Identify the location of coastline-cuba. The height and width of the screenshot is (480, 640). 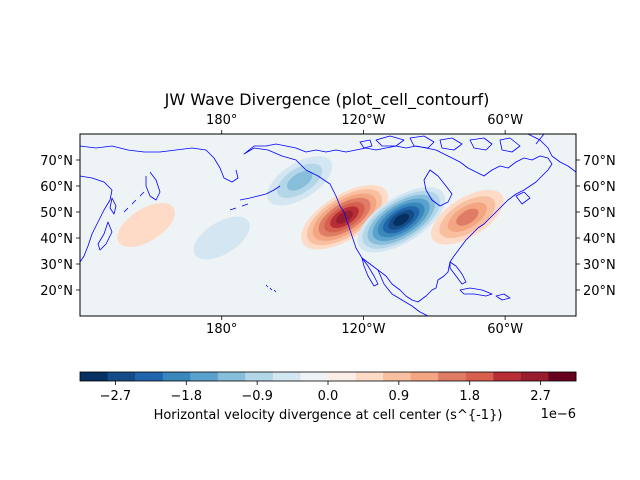
(476, 292).